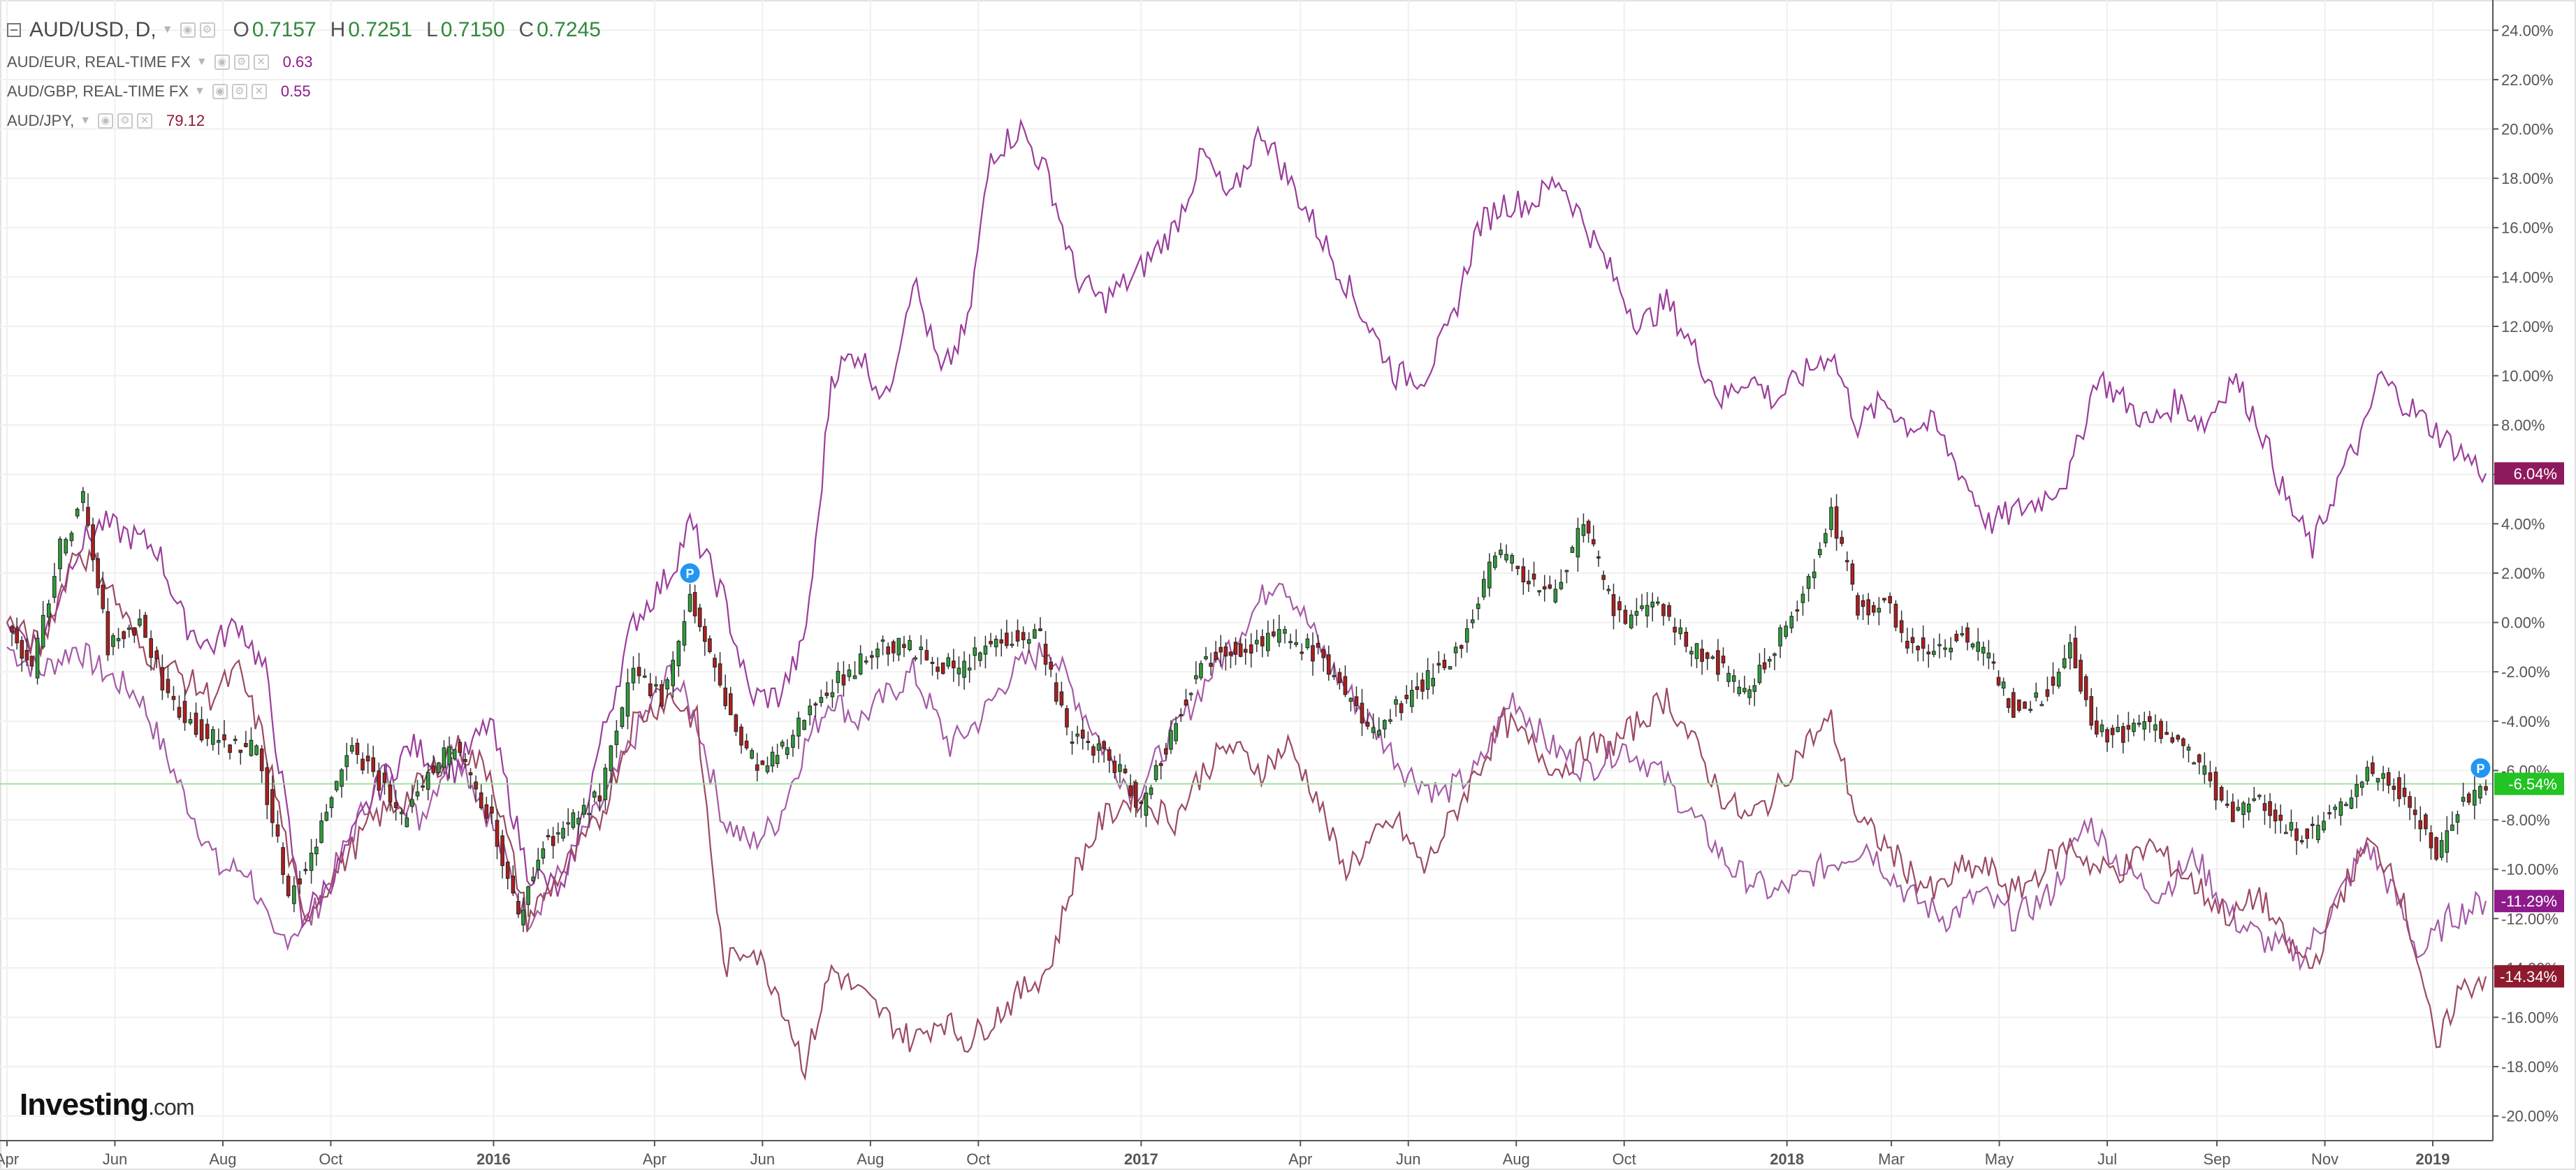  Describe the element at coordinates (330, 1159) in the screenshot. I see `x-tick-label: Oct` at that location.